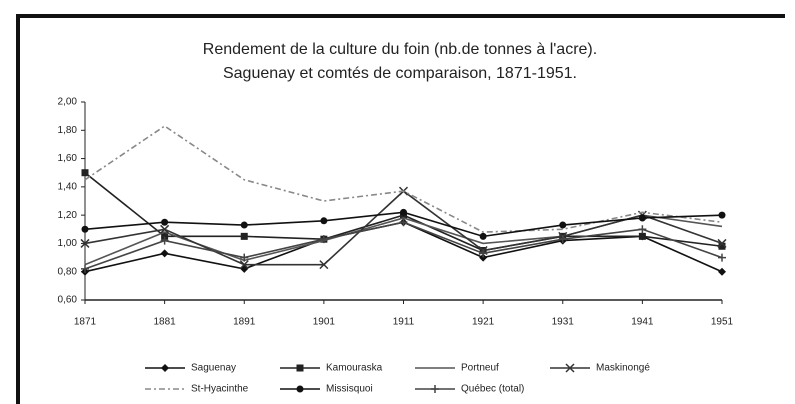 The width and height of the screenshot is (795, 404). What do you see at coordinates (404, 322) in the screenshot?
I see `x-tick-label: 1911` at bounding box center [404, 322].